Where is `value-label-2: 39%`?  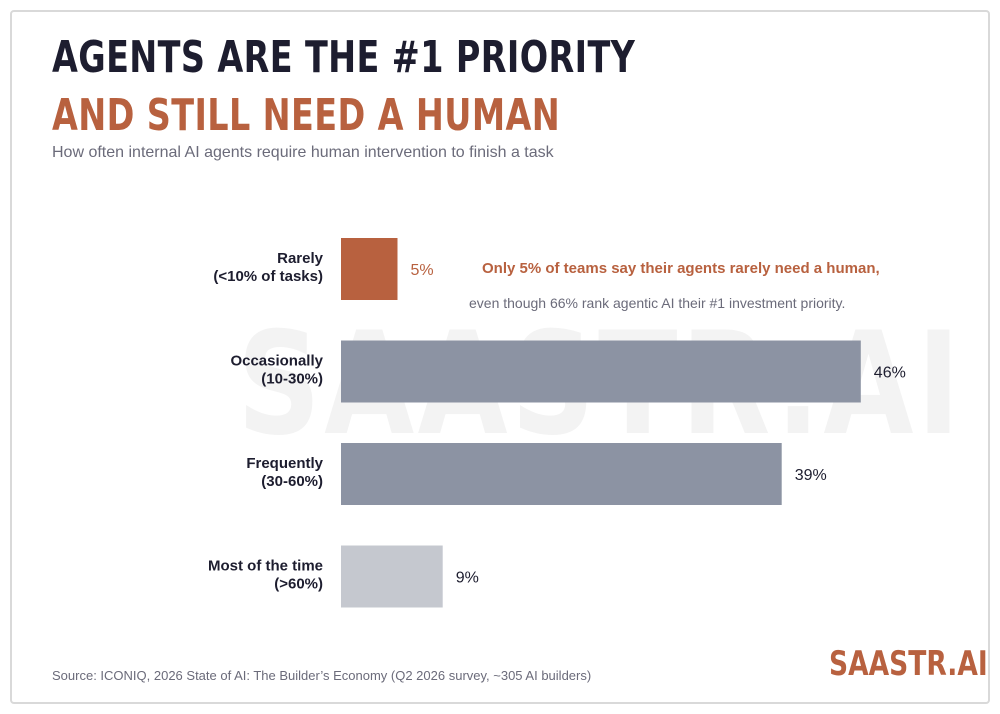
value-label-2: 39% is located at coordinates (811, 475).